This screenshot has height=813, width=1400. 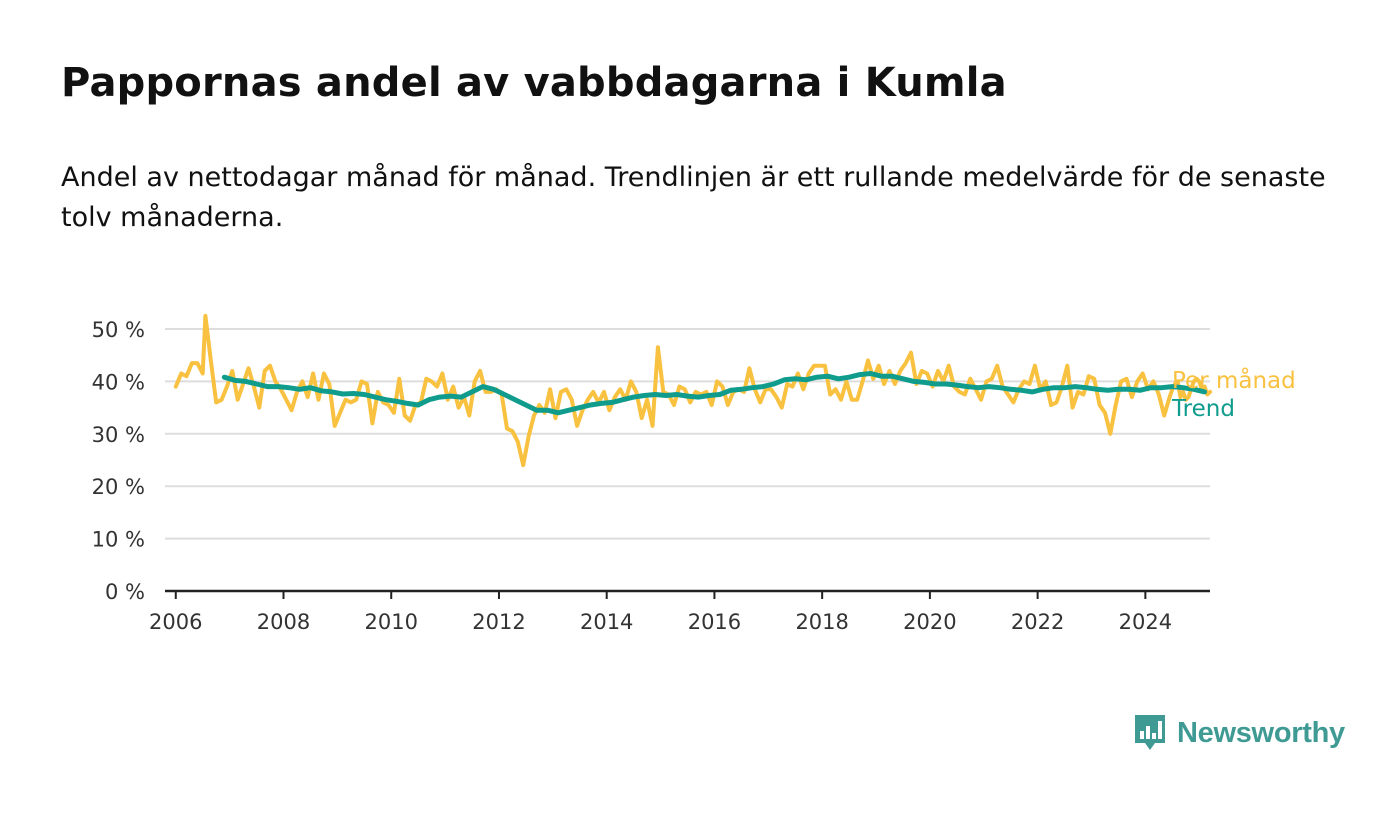 I want to click on y-tick-label: 20 %, so click(x=118, y=487).